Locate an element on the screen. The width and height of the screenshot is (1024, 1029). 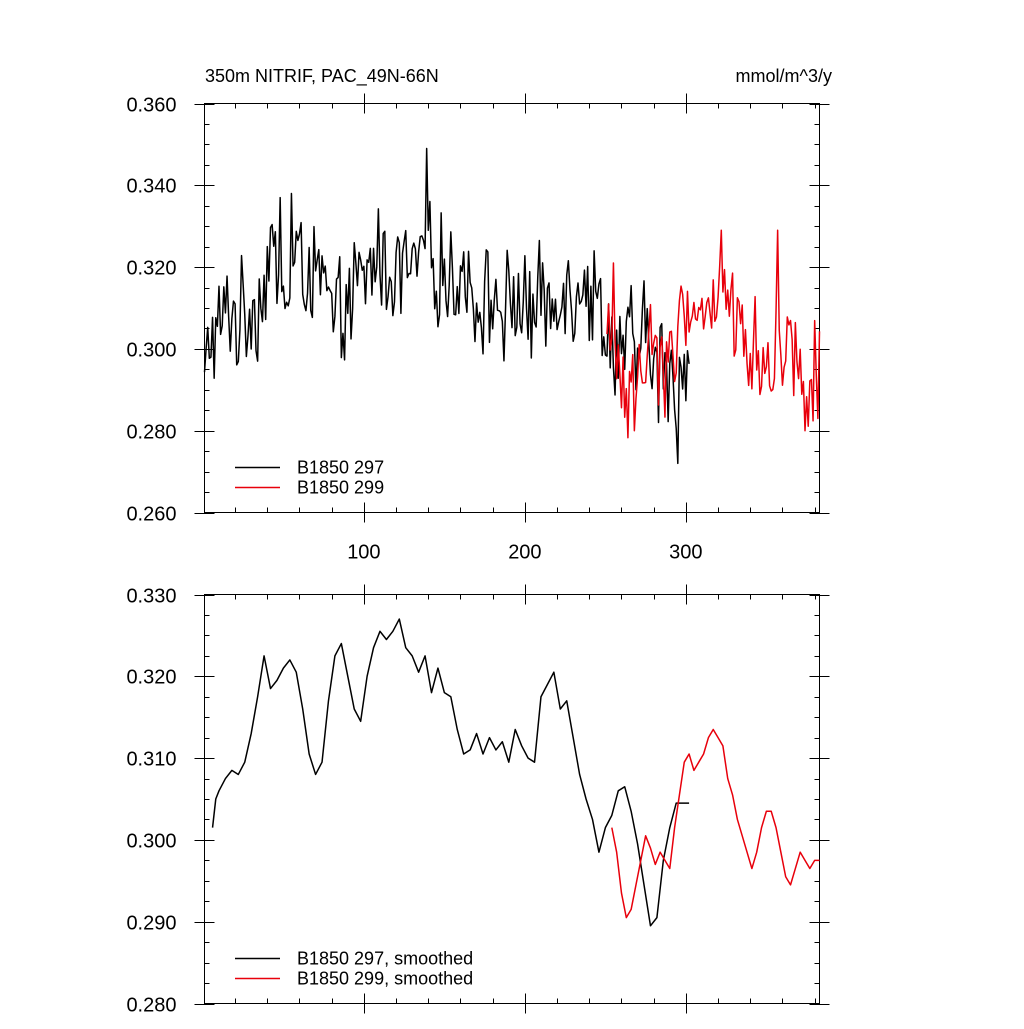
y-tick-label: 0.340 is located at coordinates (151, 187).